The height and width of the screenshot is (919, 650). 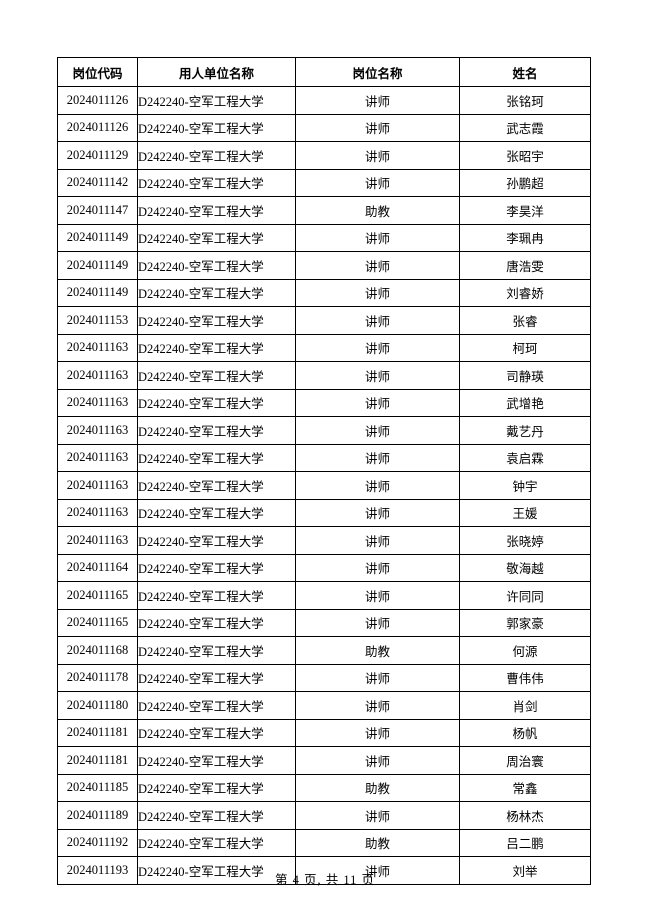 I want to click on table-row: 2024011129 D242240-空军工程大学 讲师 张昭宇, so click(x=324, y=155).